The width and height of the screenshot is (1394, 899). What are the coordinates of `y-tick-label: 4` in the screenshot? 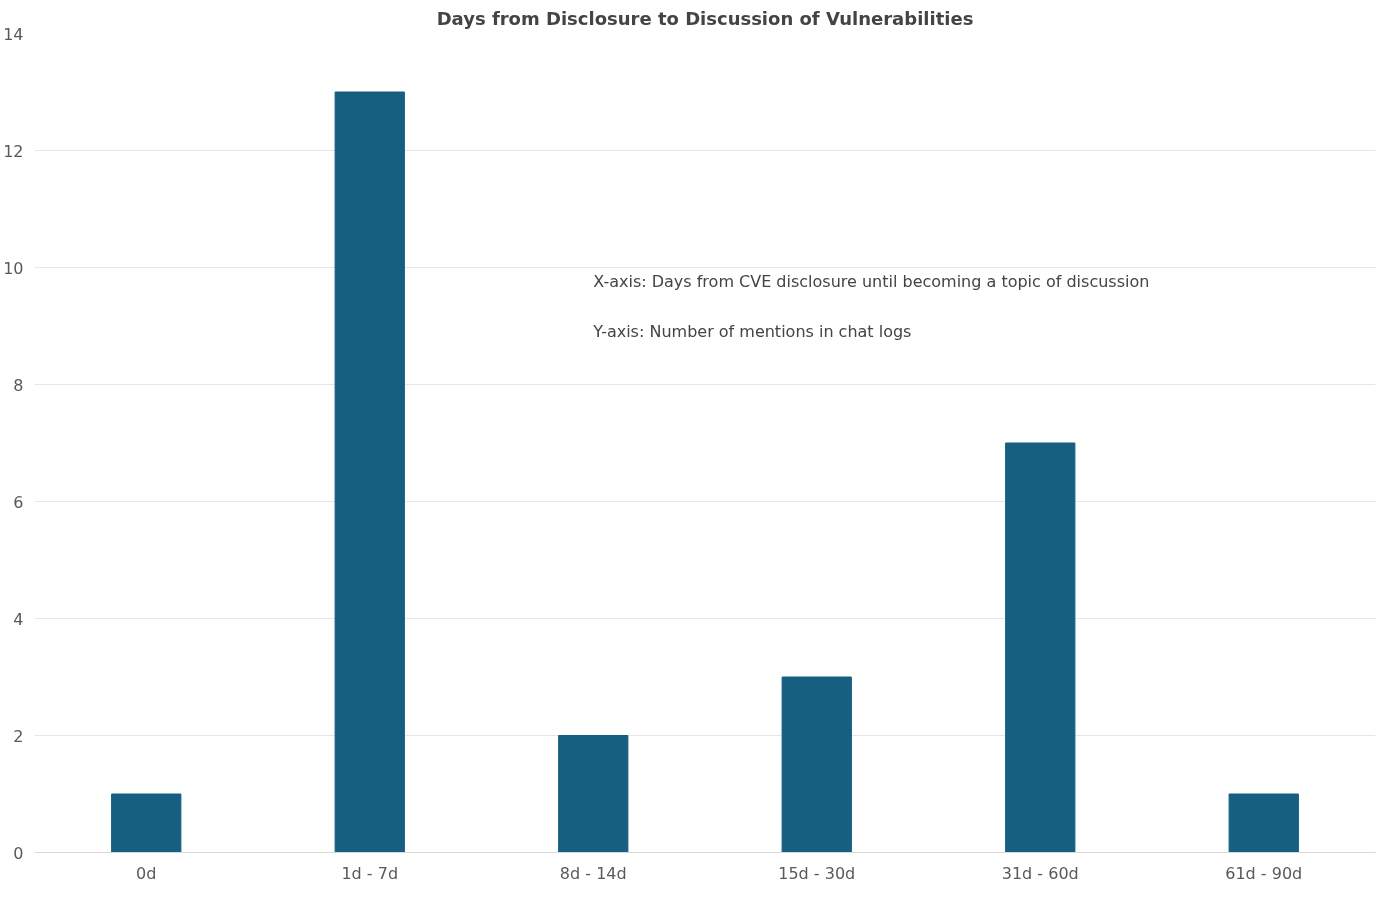 It's located at (18, 619).